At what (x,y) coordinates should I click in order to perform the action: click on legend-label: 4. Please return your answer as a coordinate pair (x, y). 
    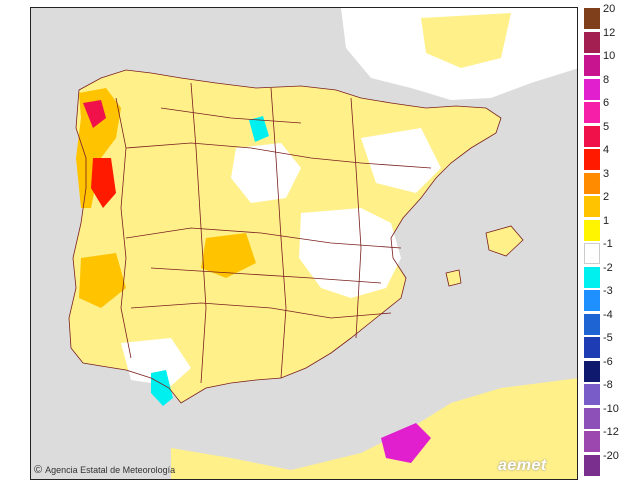
    Looking at the image, I should click on (606, 150).